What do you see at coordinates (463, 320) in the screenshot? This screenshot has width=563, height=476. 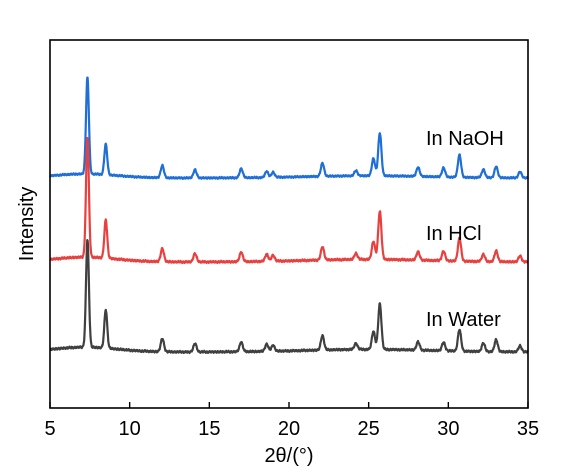 I see `series-label-water: In Water` at bounding box center [463, 320].